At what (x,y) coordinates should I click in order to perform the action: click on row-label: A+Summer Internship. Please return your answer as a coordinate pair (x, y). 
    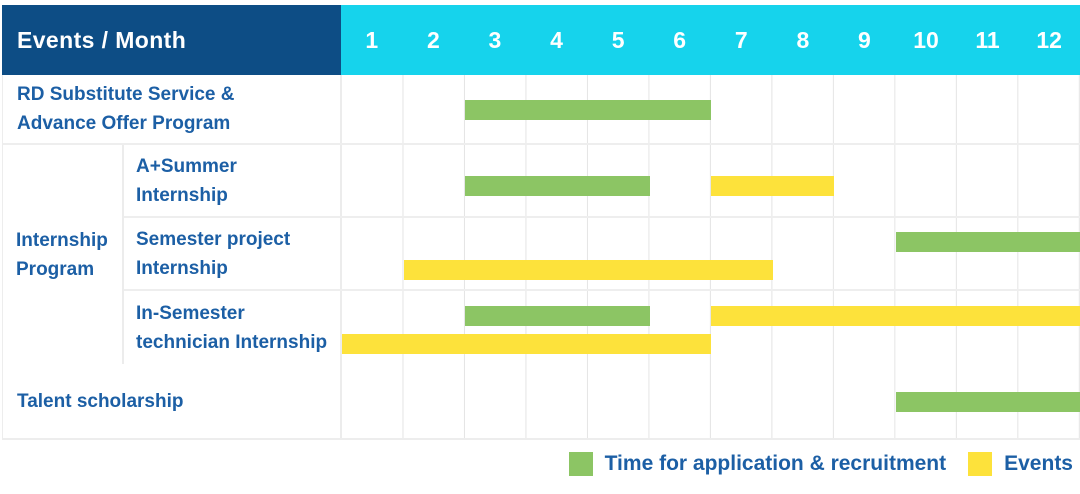
    Looking at the image, I should click on (233, 180).